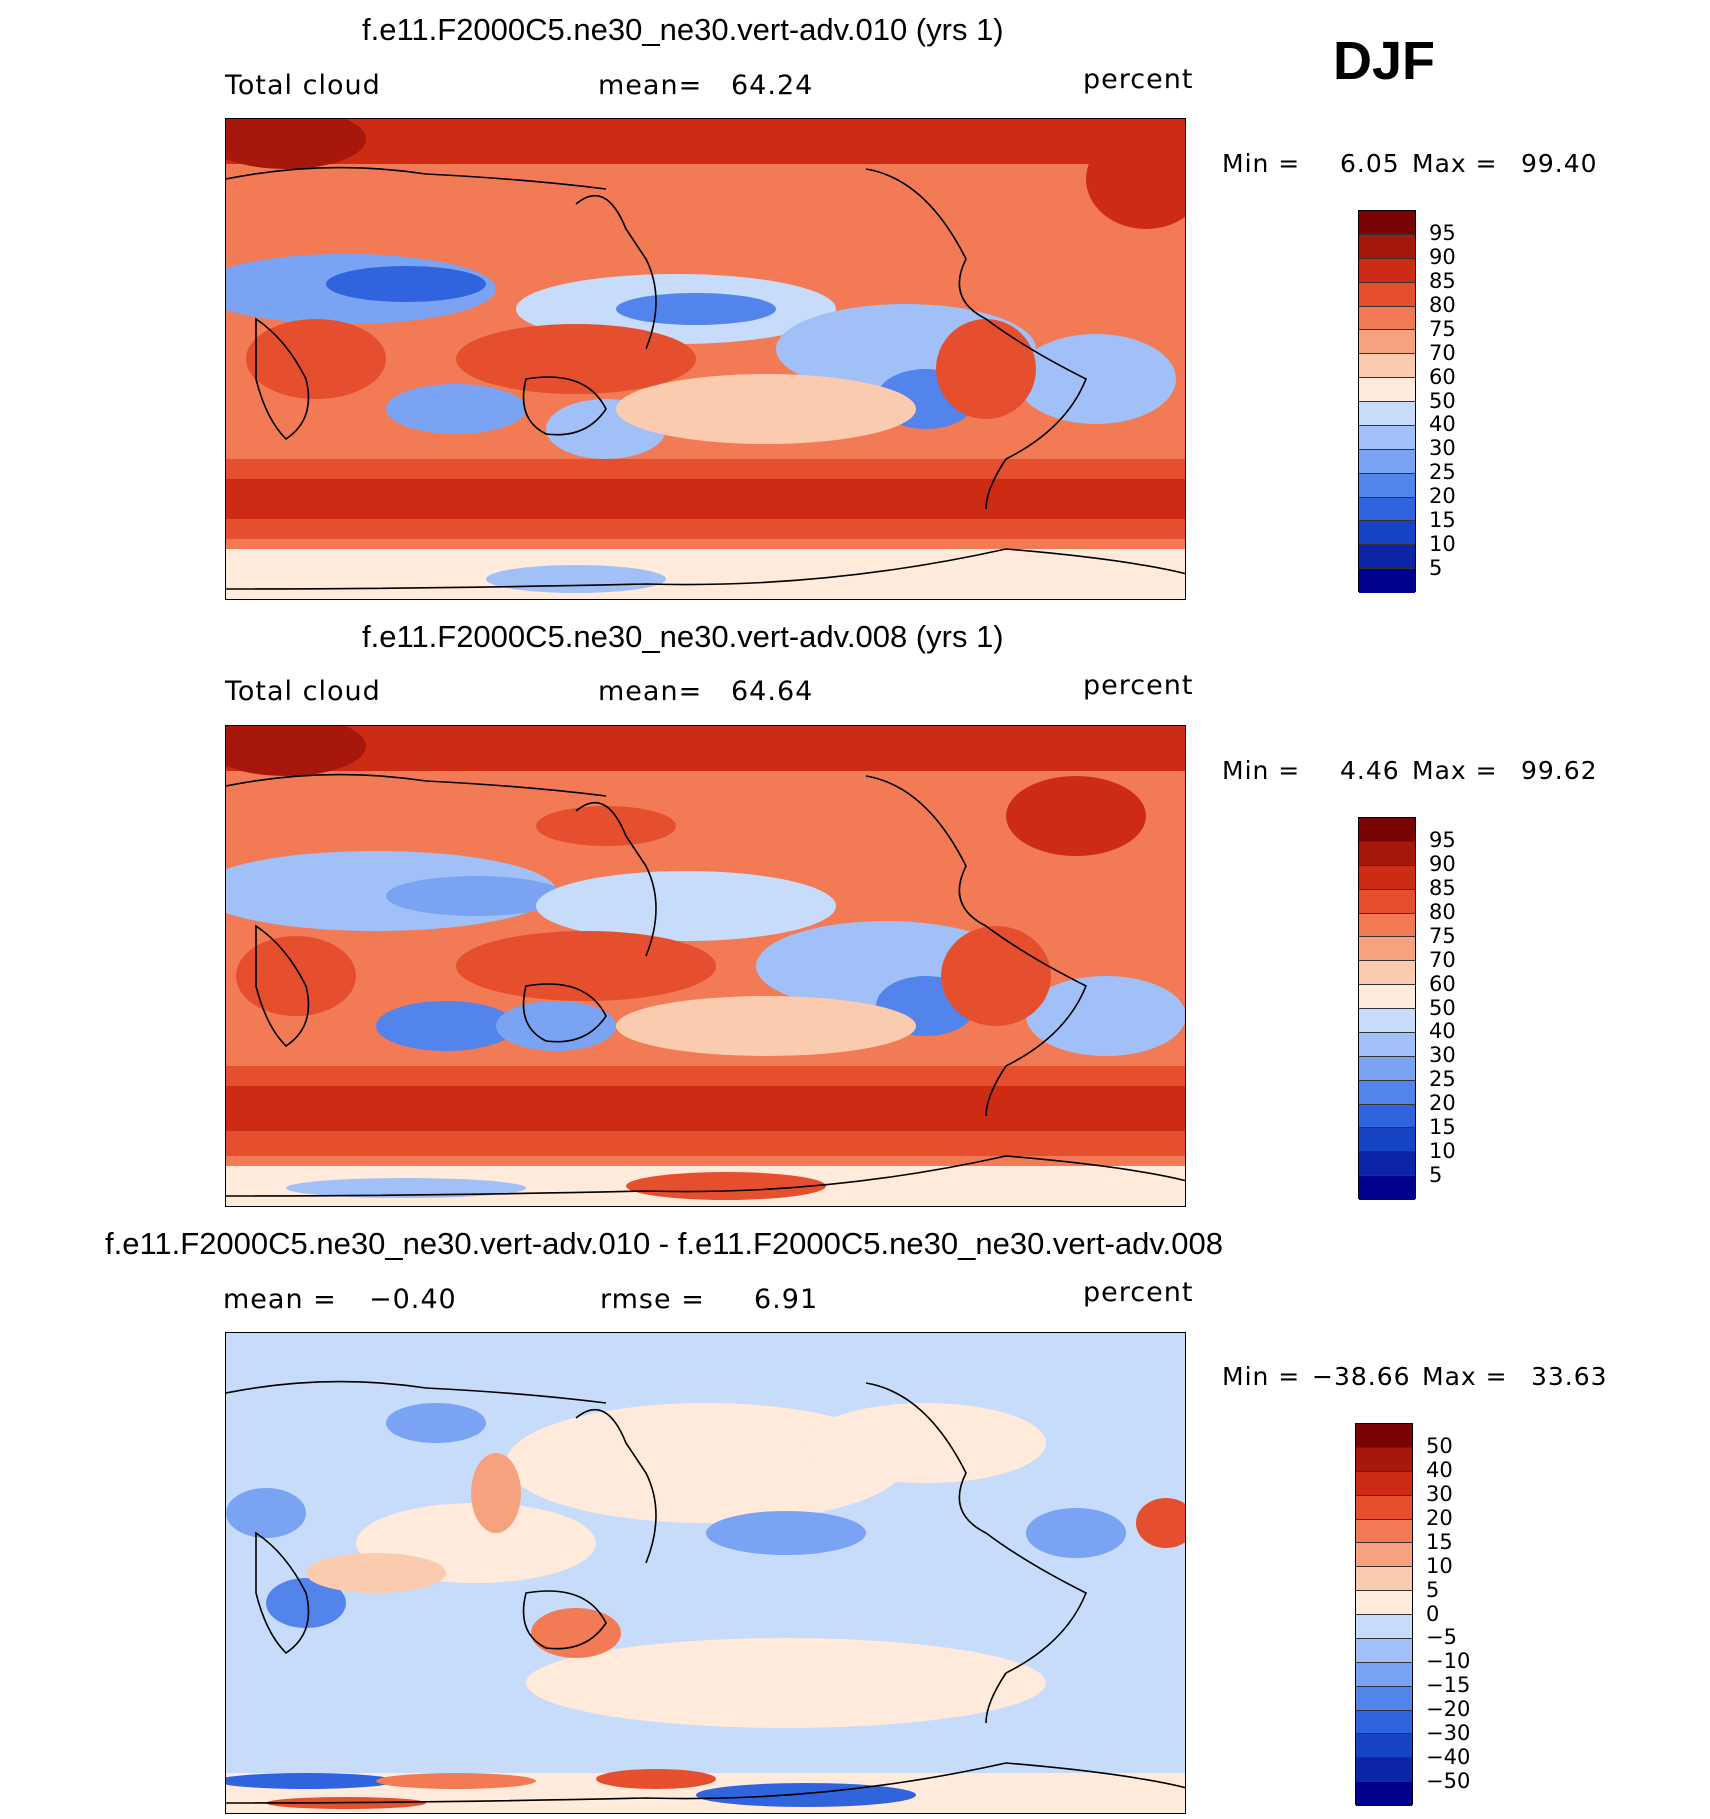 This screenshot has width=1710, height=1819. I want to click on panel2-field, so click(705, 966).